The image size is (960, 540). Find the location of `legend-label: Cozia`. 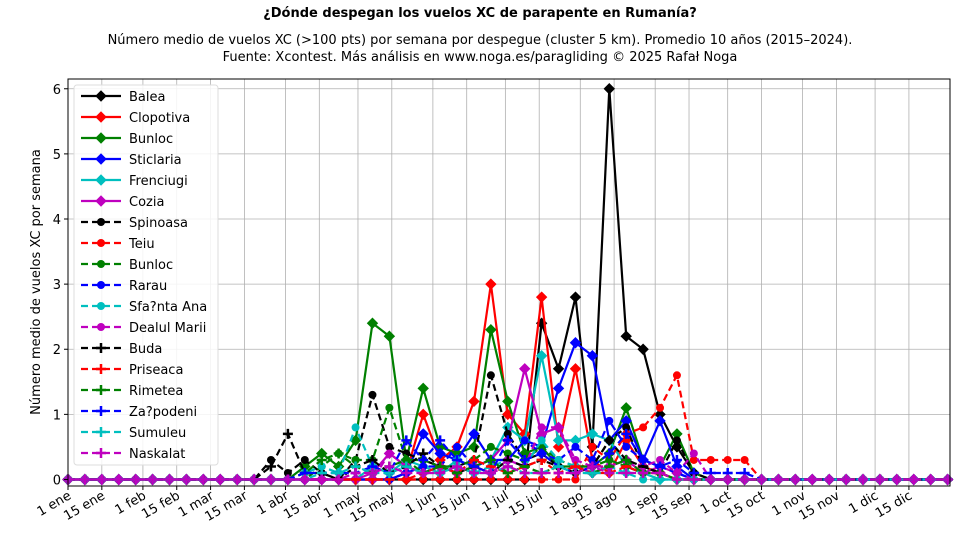

legend-label: Cozia is located at coordinates (146, 202).